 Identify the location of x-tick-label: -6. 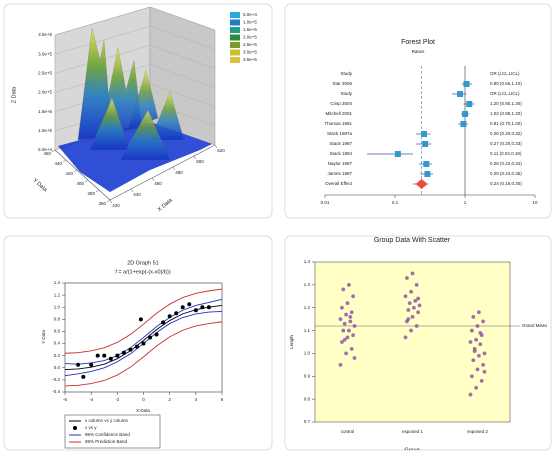
(65, 399).